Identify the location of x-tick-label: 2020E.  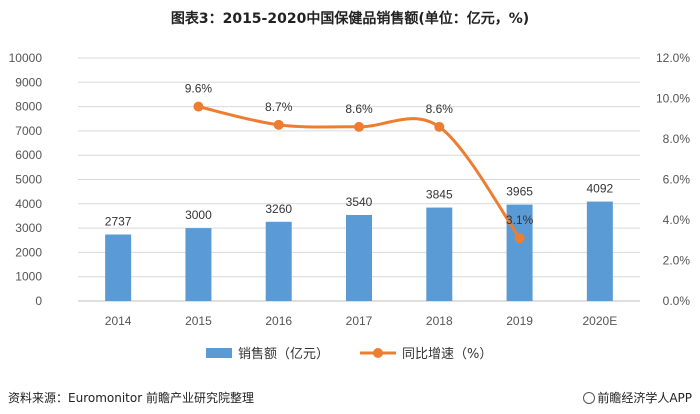
(600, 321).